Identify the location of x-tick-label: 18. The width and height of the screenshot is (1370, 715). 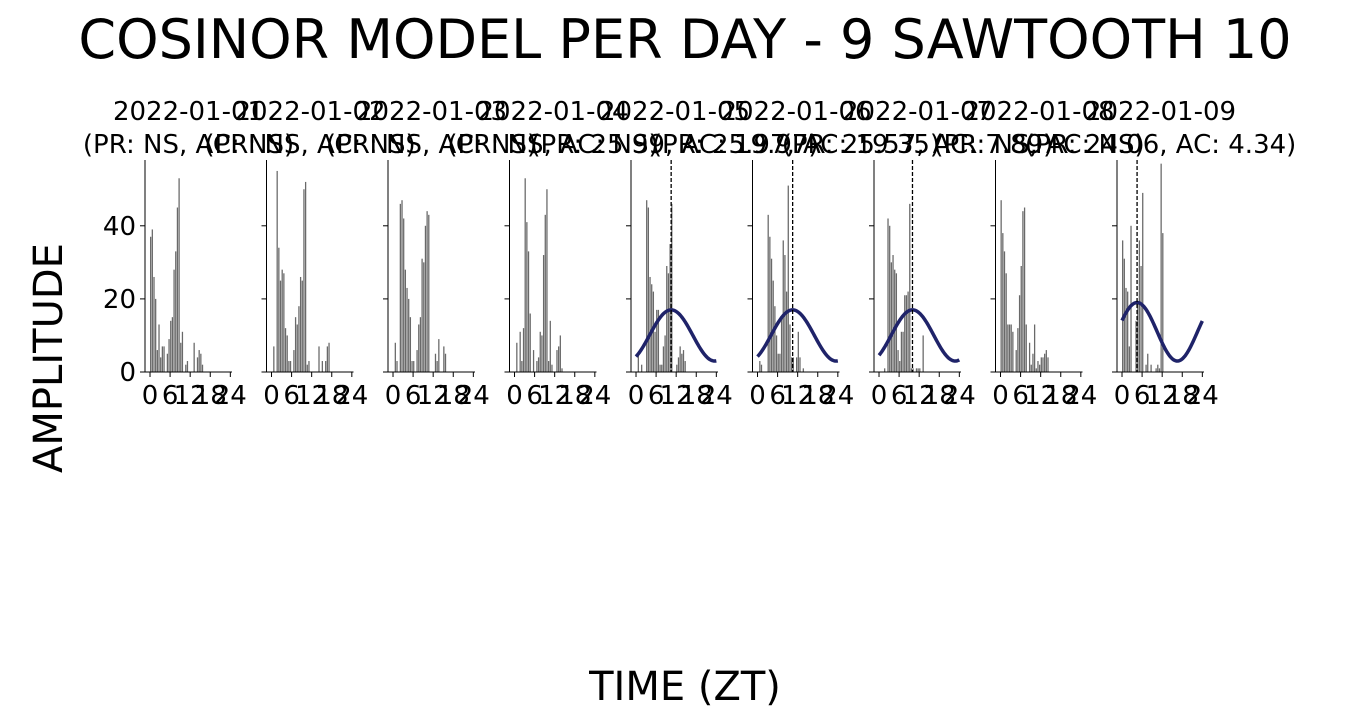
(574, 396).